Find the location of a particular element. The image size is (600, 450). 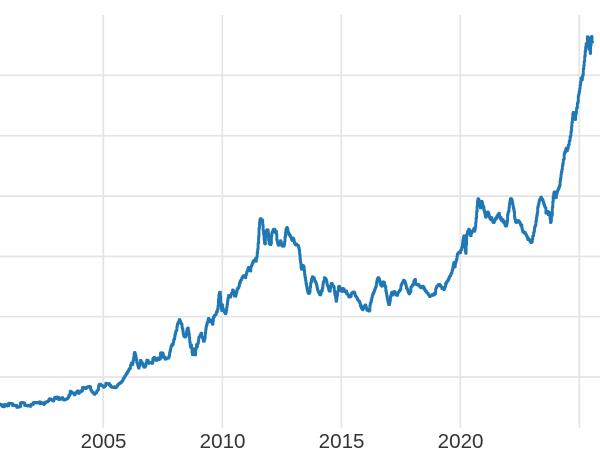

svg-text: 2010 is located at coordinates (223, 440).